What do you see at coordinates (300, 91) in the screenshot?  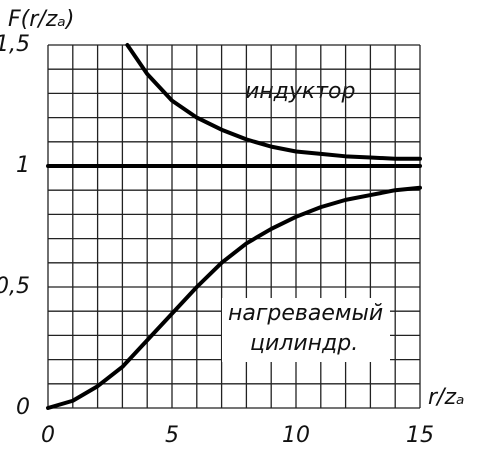 I see `series-label: индуктор` at bounding box center [300, 91].